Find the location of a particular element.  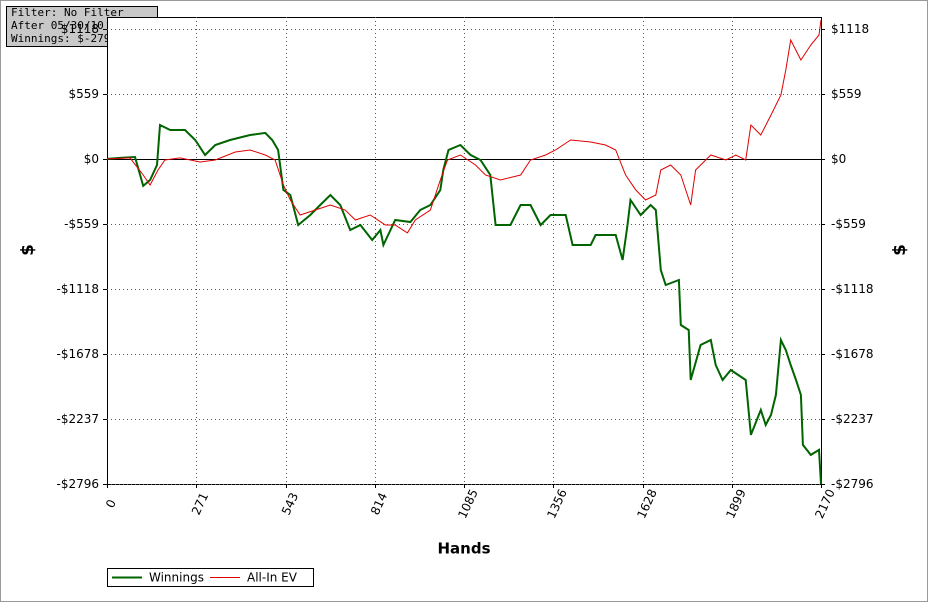

legend-label: All-In EV is located at coordinates (272, 578).